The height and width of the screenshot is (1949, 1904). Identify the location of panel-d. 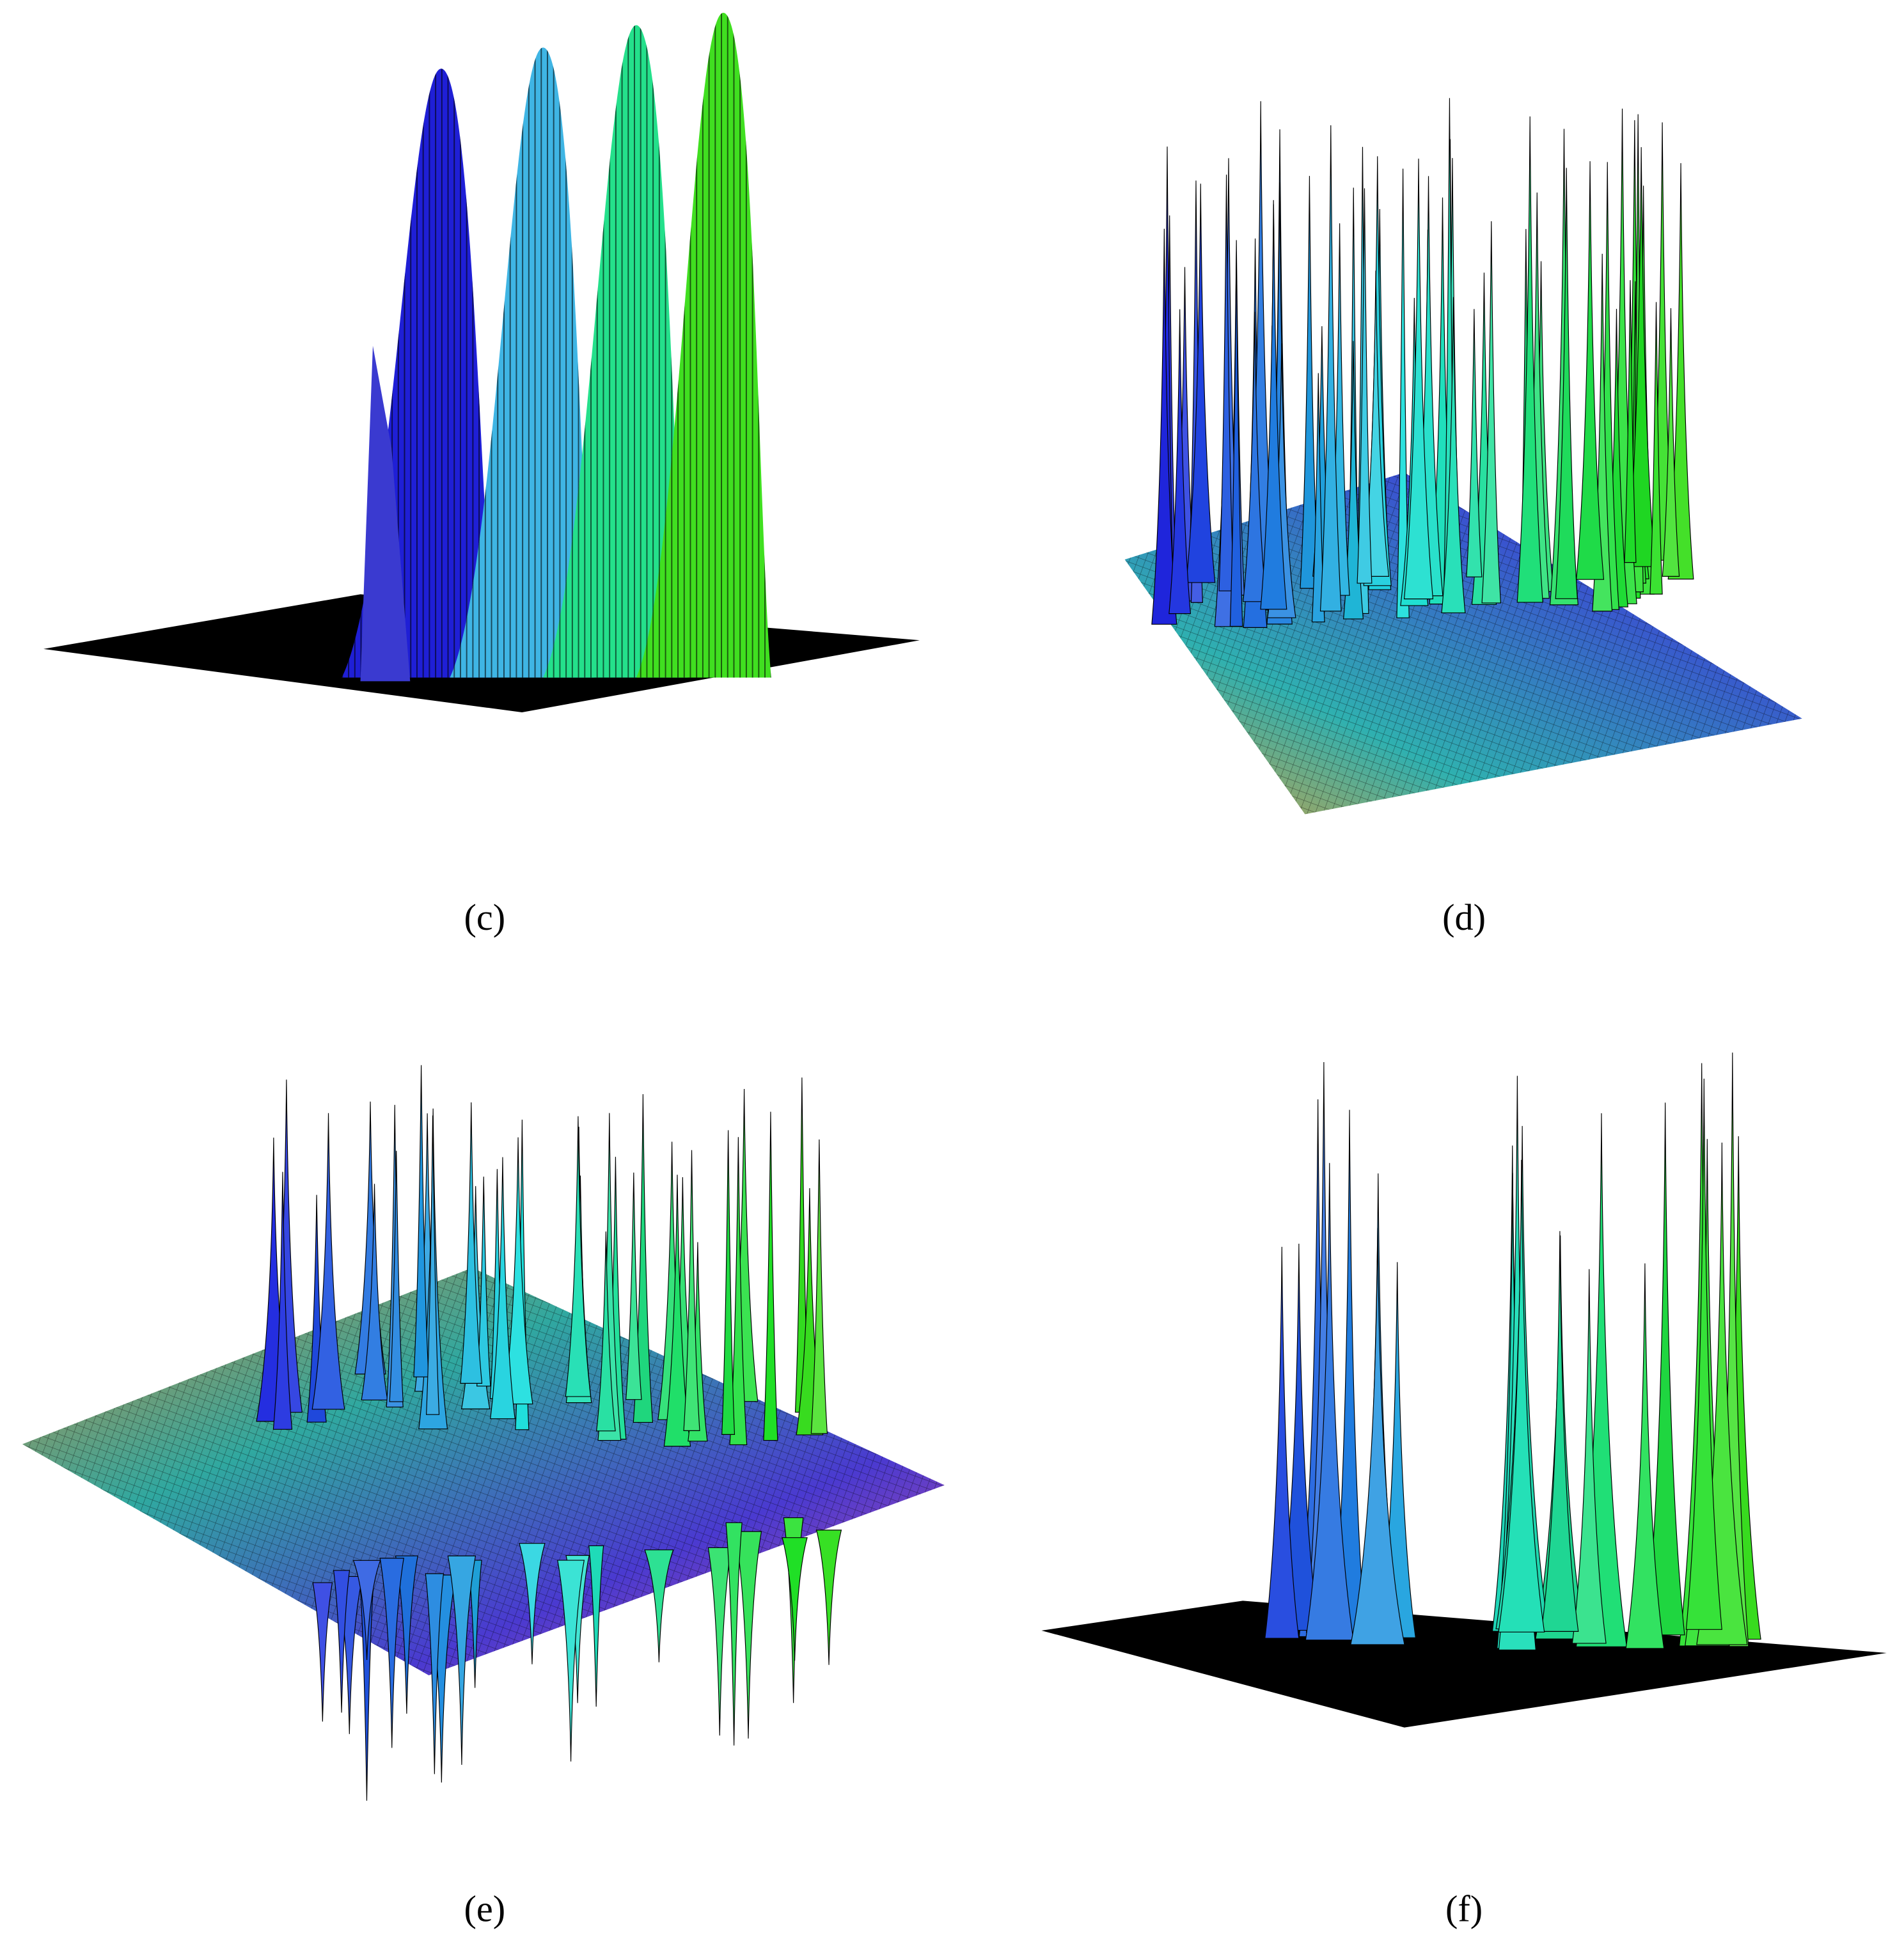
(1463, 457).